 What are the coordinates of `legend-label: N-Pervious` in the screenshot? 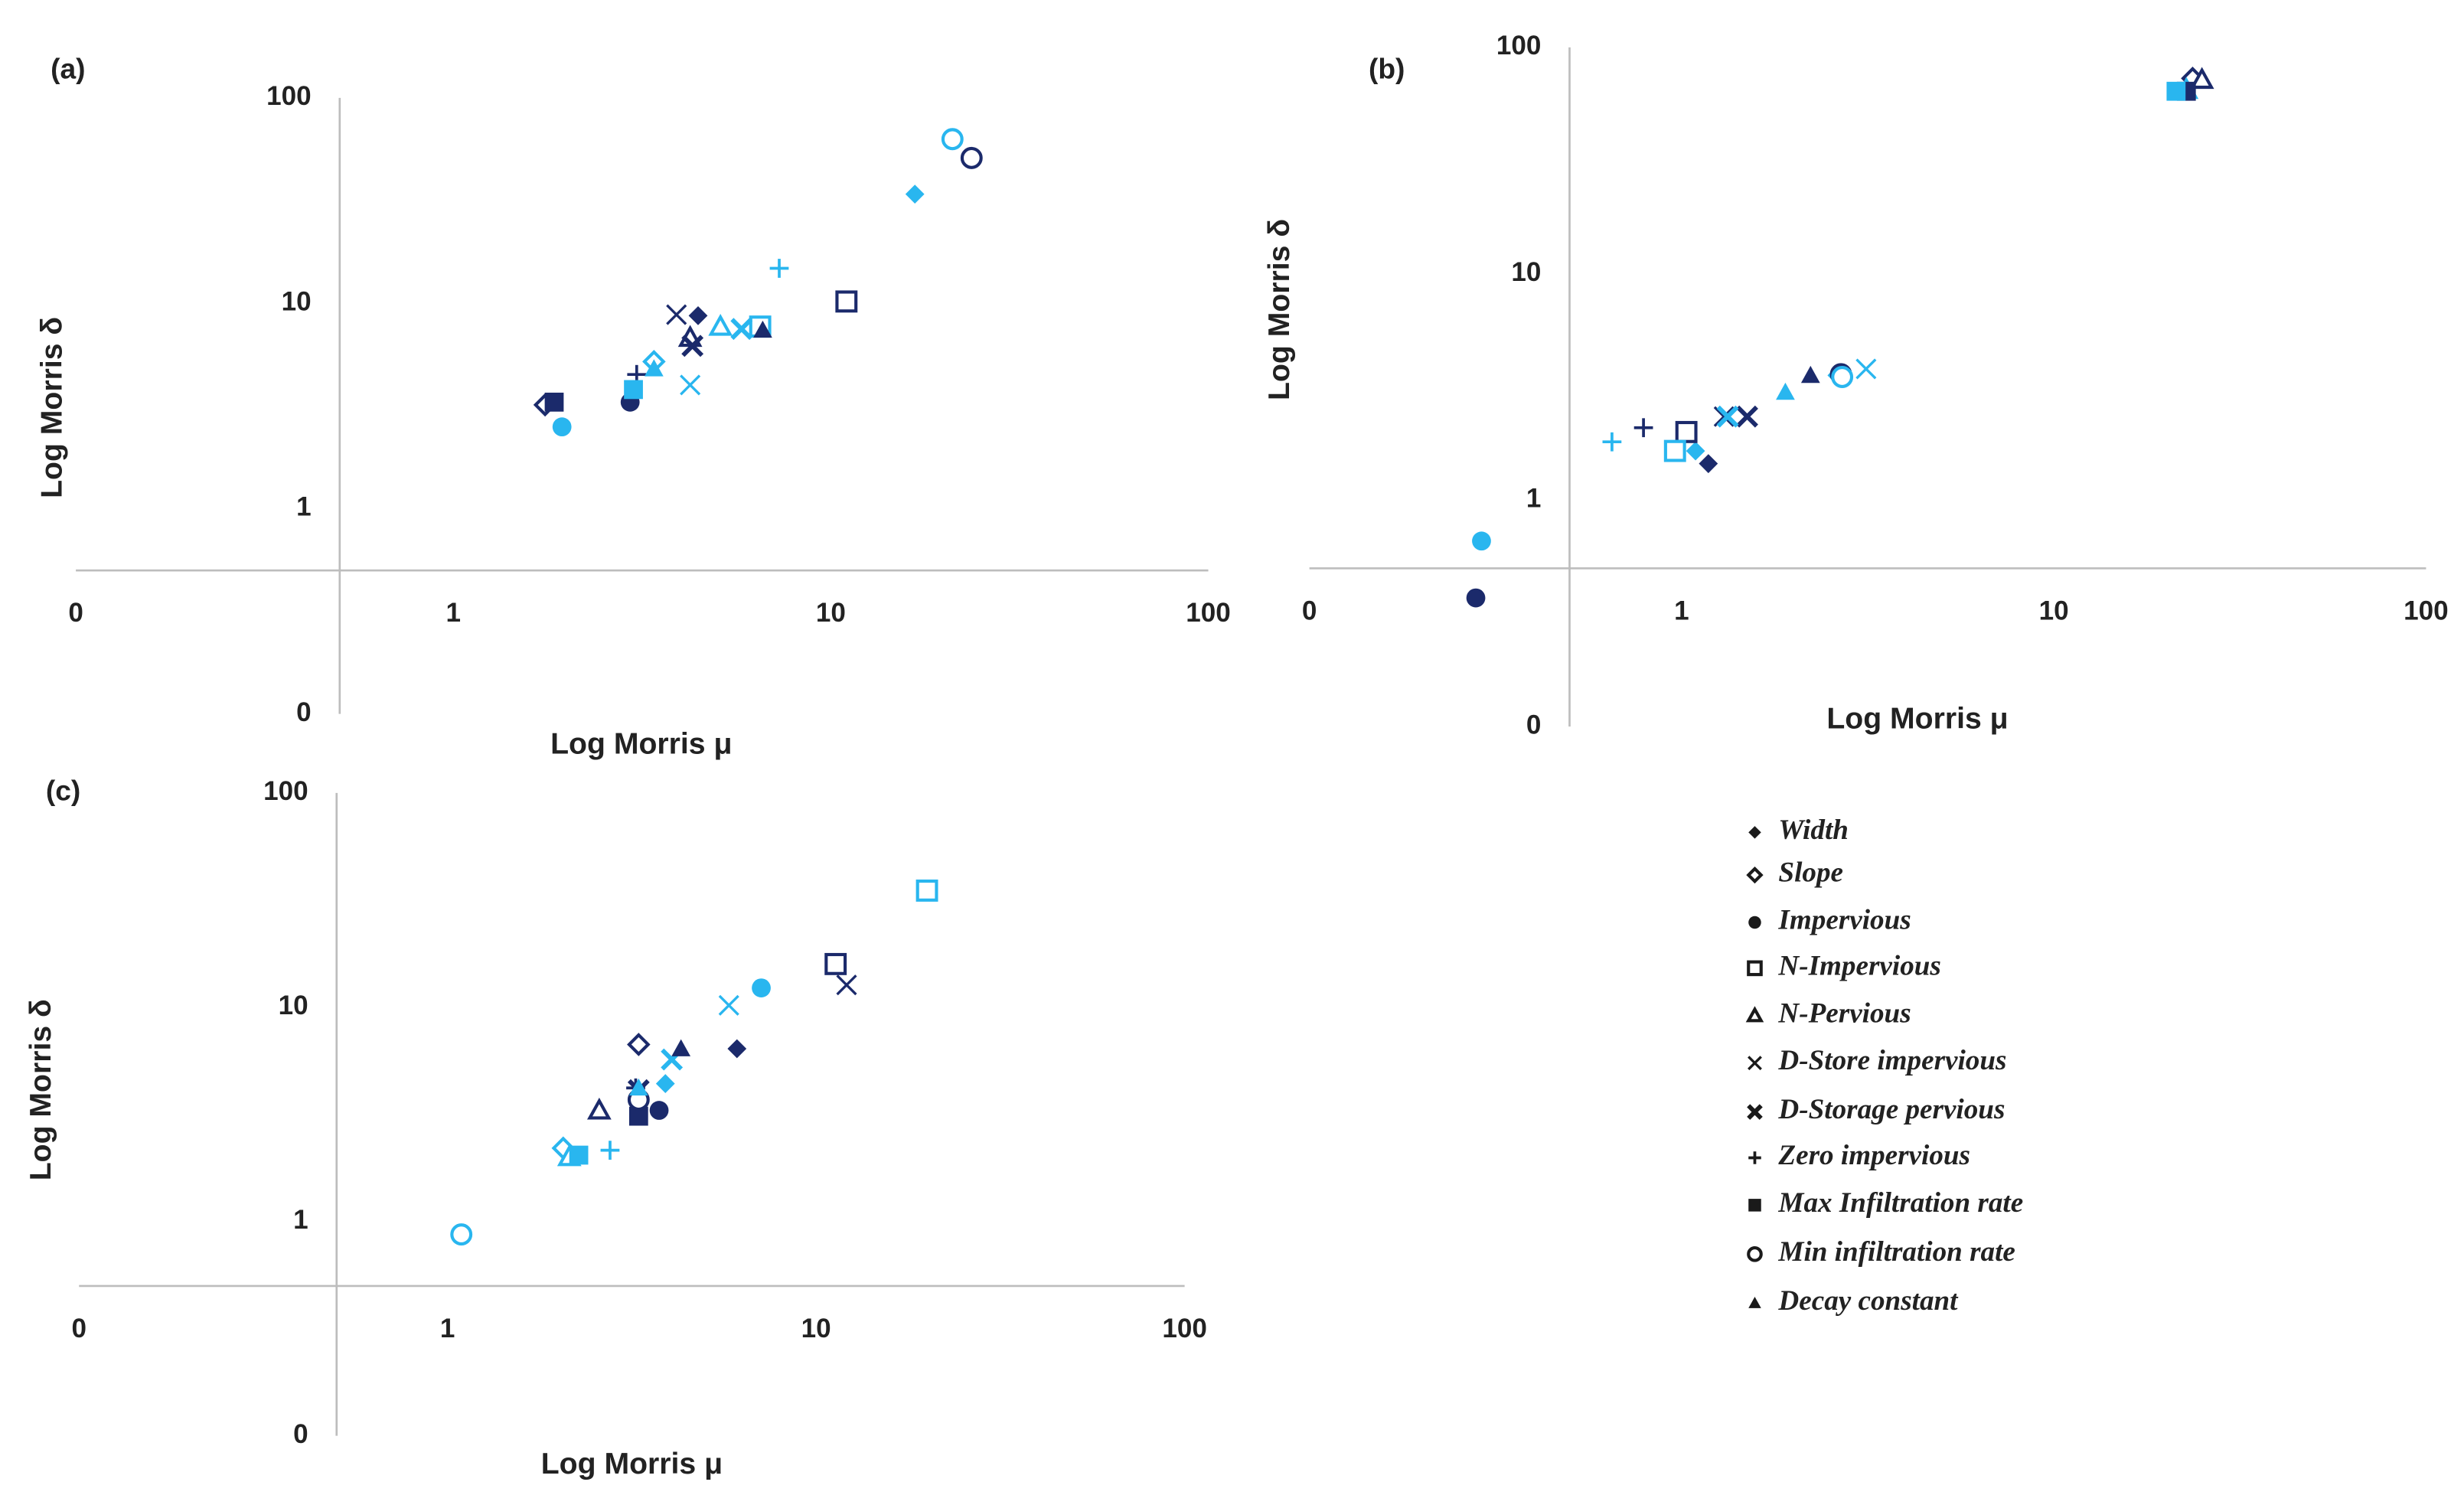 It's located at (1844, 1013).